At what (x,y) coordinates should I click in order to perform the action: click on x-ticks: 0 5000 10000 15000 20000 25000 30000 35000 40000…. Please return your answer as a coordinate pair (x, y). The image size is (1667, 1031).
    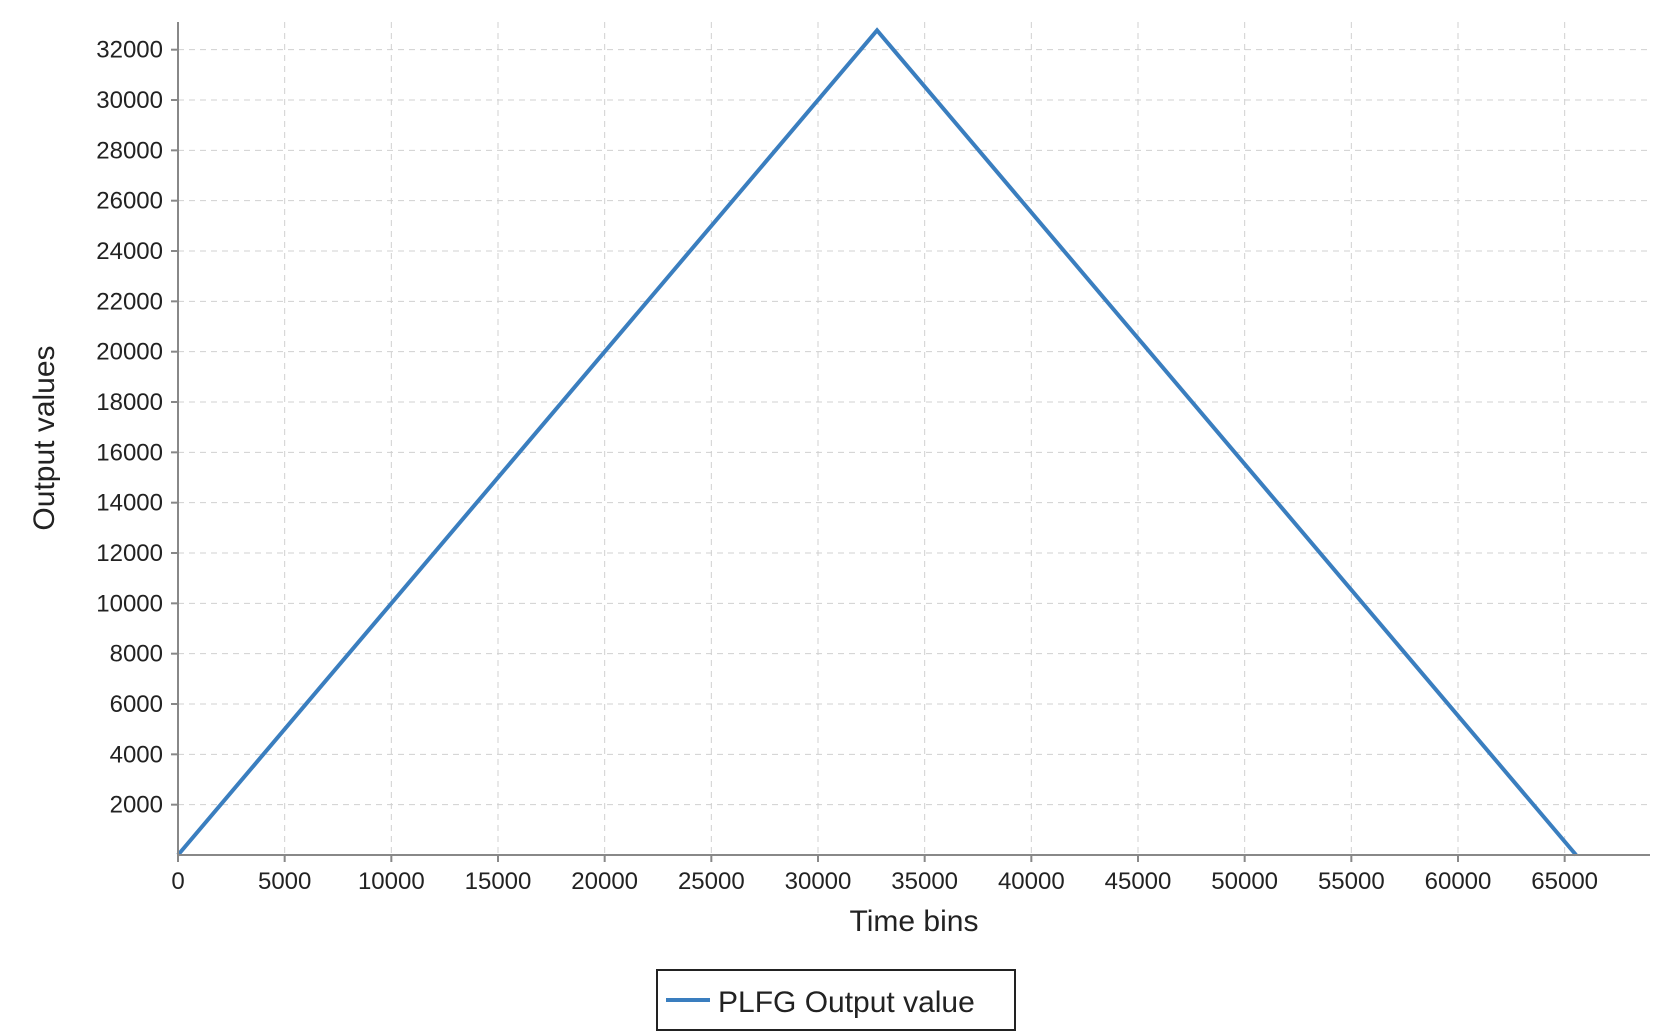
    Looking at the image, I should click on (884, 875).